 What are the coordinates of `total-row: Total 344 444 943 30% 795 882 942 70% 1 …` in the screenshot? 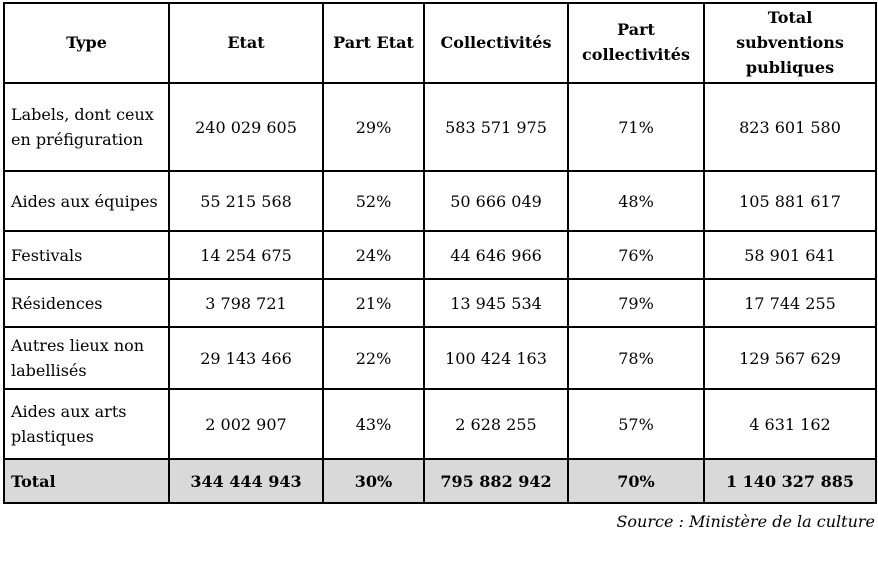 It's located at (440, 481).